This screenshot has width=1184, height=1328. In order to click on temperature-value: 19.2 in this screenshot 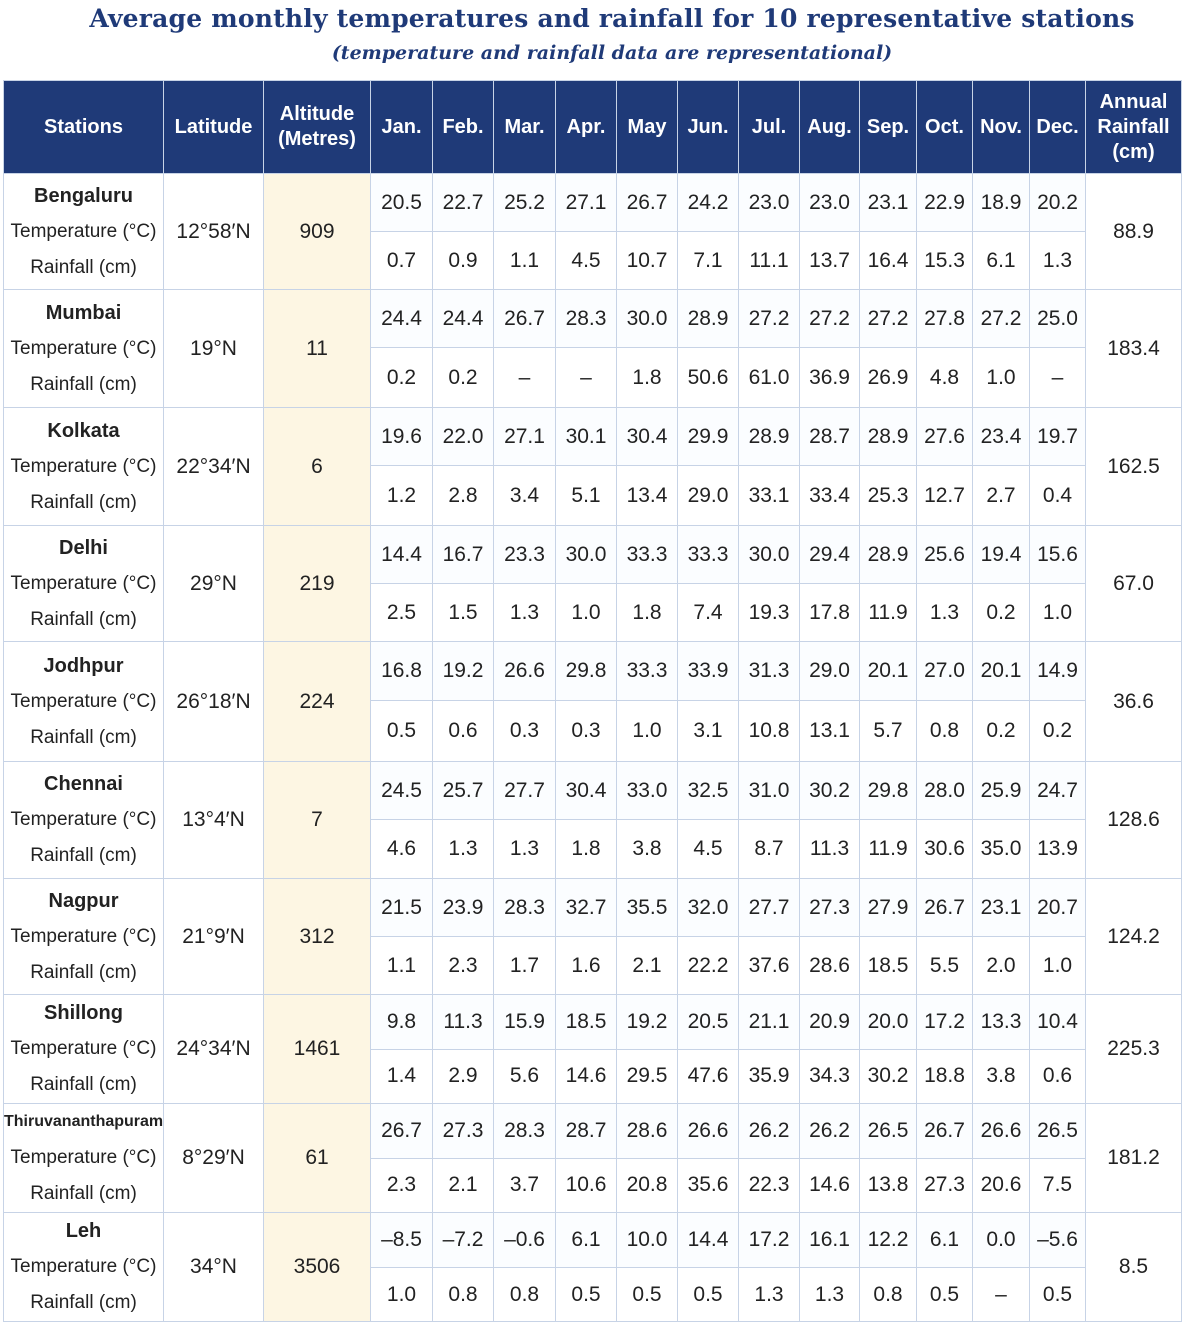, I will do `click(463, 671)`.